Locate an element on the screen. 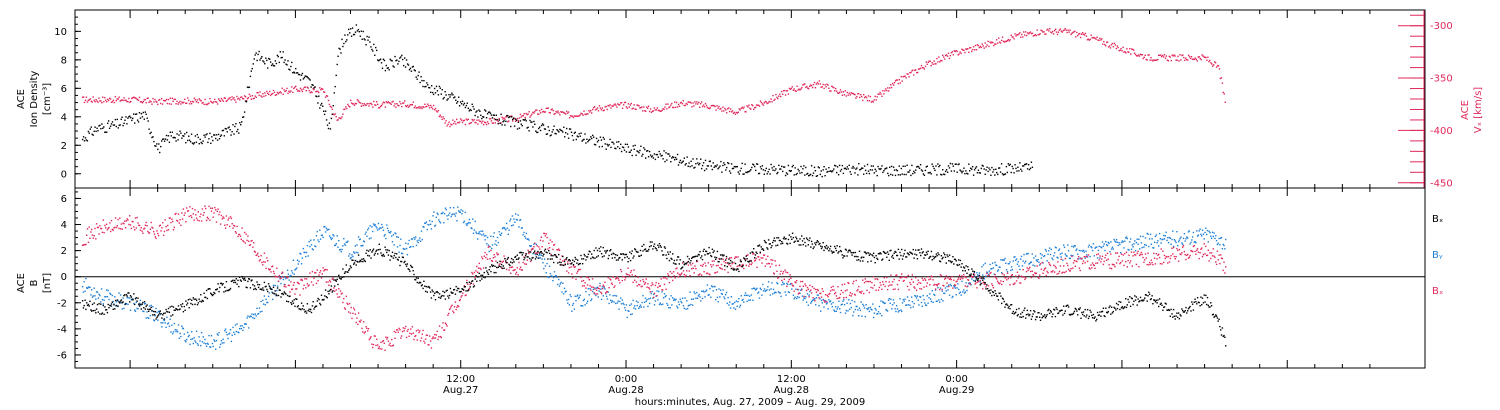  imf-ytick-label: -2 is located at coordinates (62, 303).